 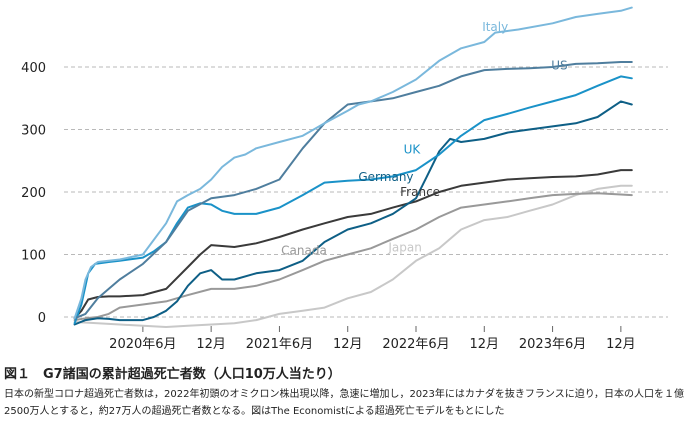 What do you see at coordinates (385, 177) in the screenshot?
I see `series-label-germany: Germany` at bounding box center [385, 177].